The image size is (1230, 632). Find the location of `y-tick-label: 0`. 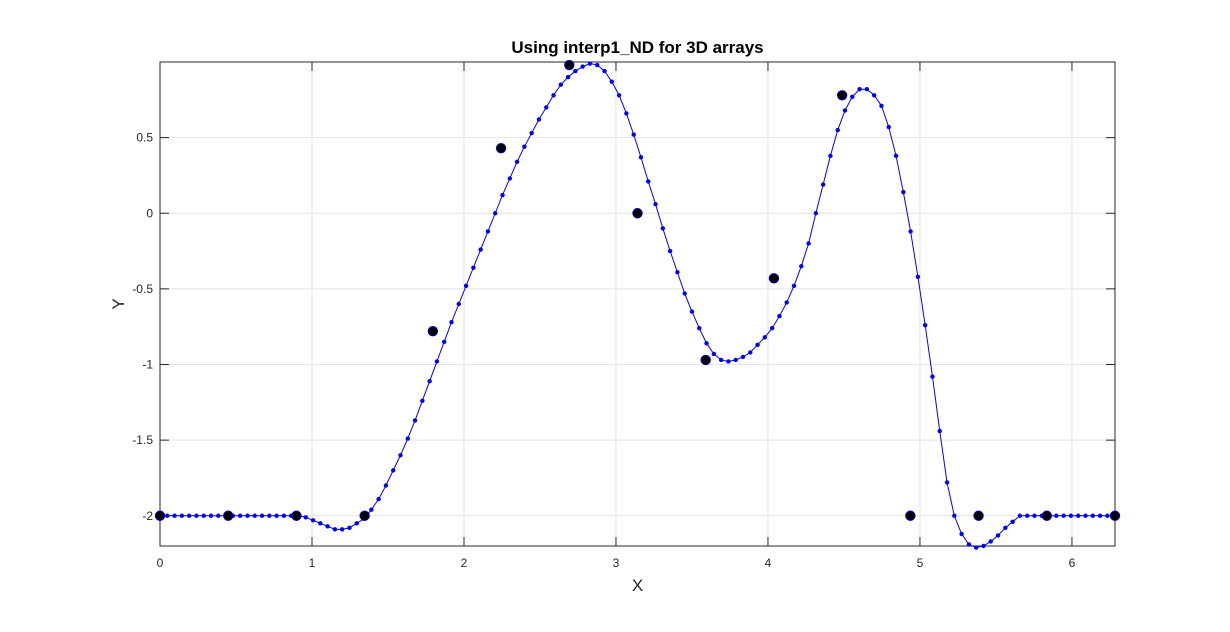

y-tick-label: 0 is located at coordinates (149, 213).